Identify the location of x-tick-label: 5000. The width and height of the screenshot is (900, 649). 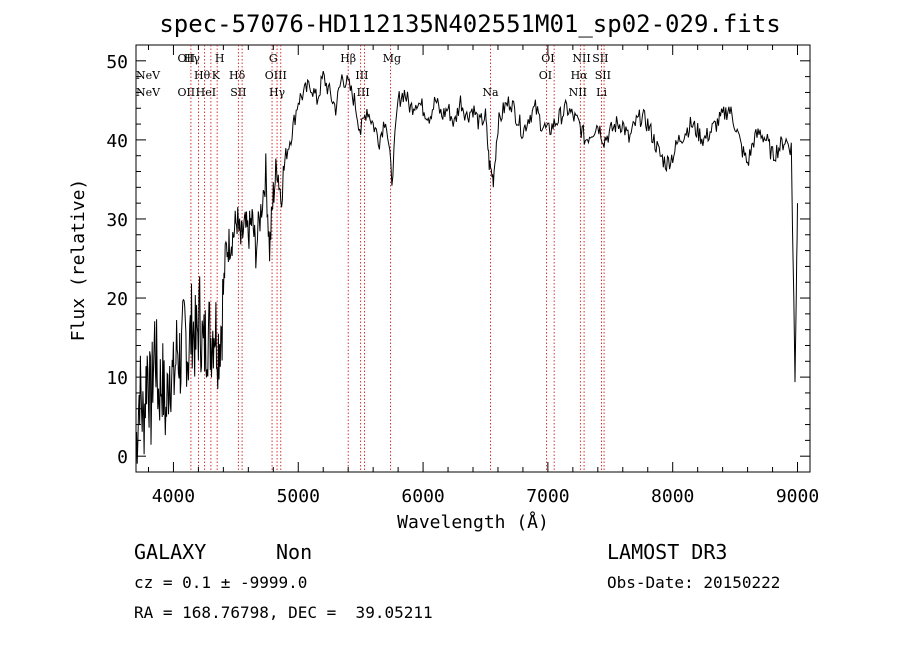
(298, 496).